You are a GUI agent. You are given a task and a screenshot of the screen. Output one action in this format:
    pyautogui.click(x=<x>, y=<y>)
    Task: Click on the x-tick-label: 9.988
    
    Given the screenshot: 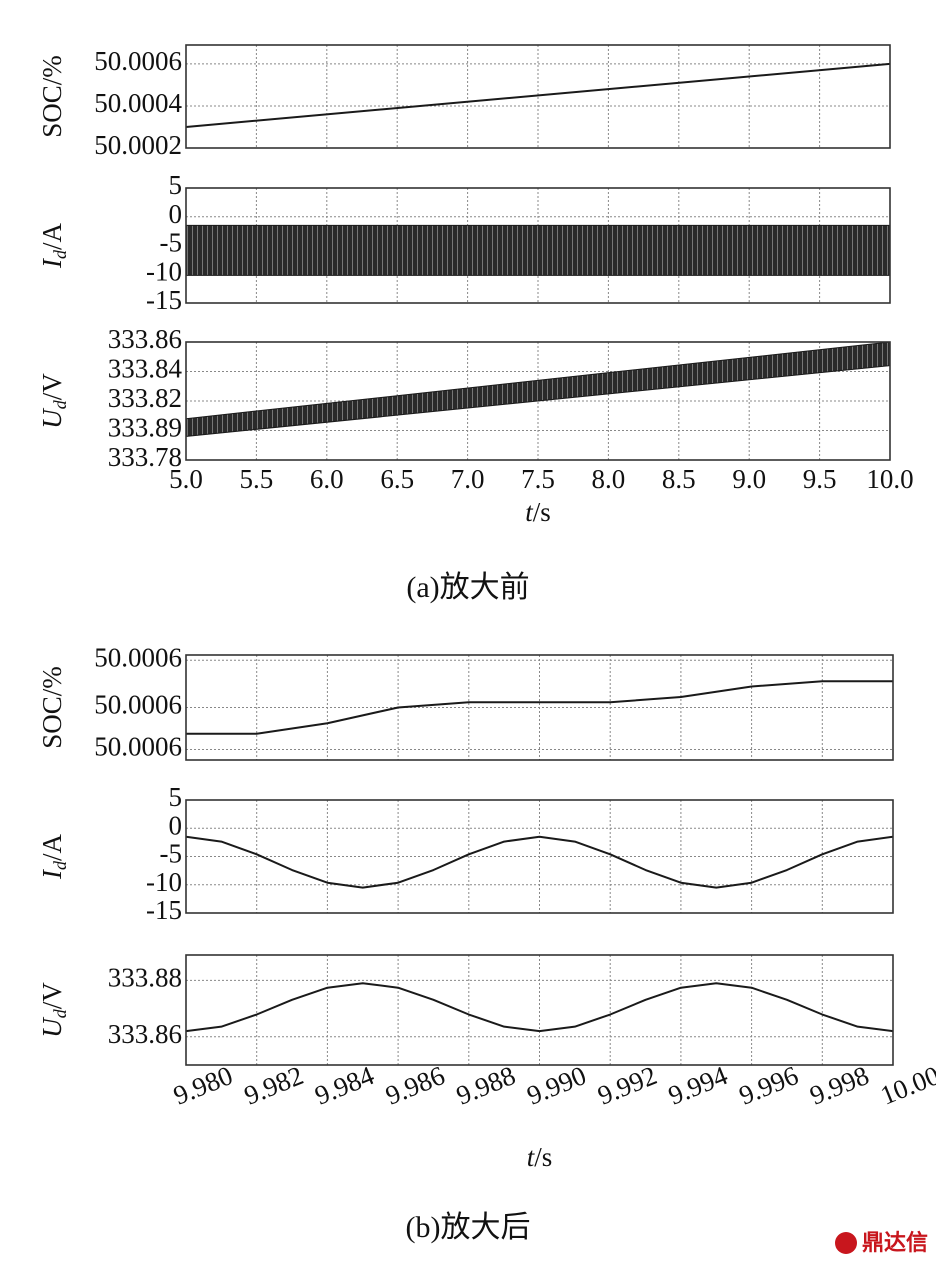 What is the action you would take?
    pyautogui.click(x=486, y=1085)
    